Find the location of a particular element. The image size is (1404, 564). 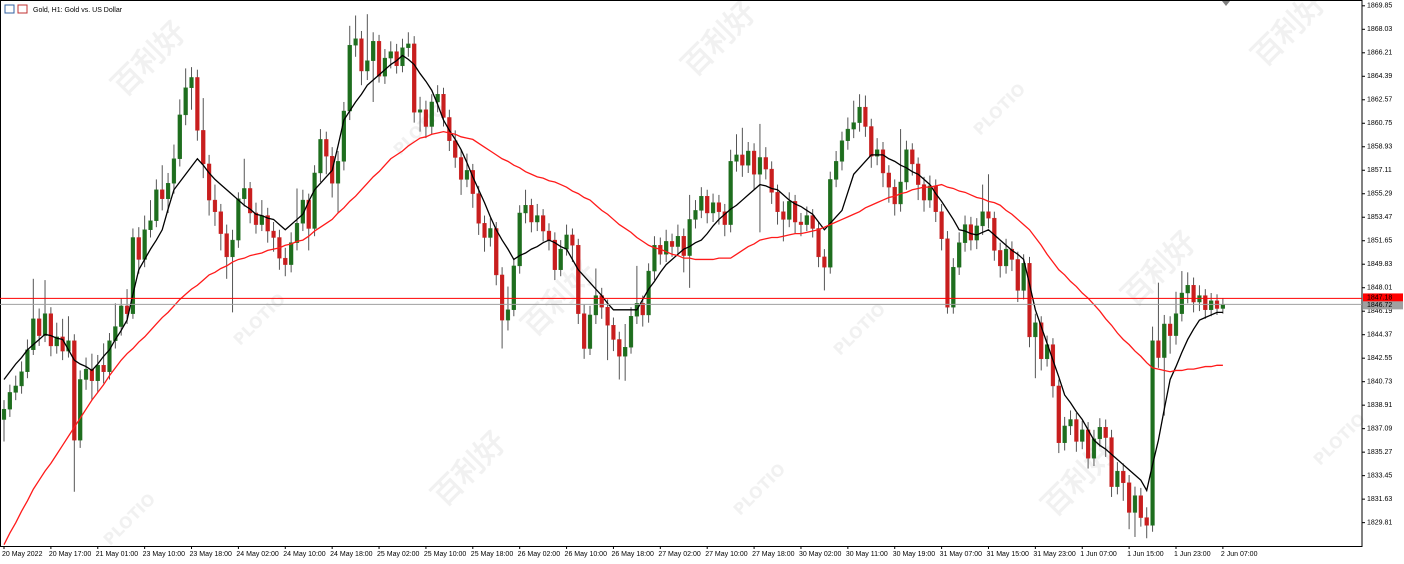

x-tick-label: 25 May 10:00 is located at coordinates (445, 554).